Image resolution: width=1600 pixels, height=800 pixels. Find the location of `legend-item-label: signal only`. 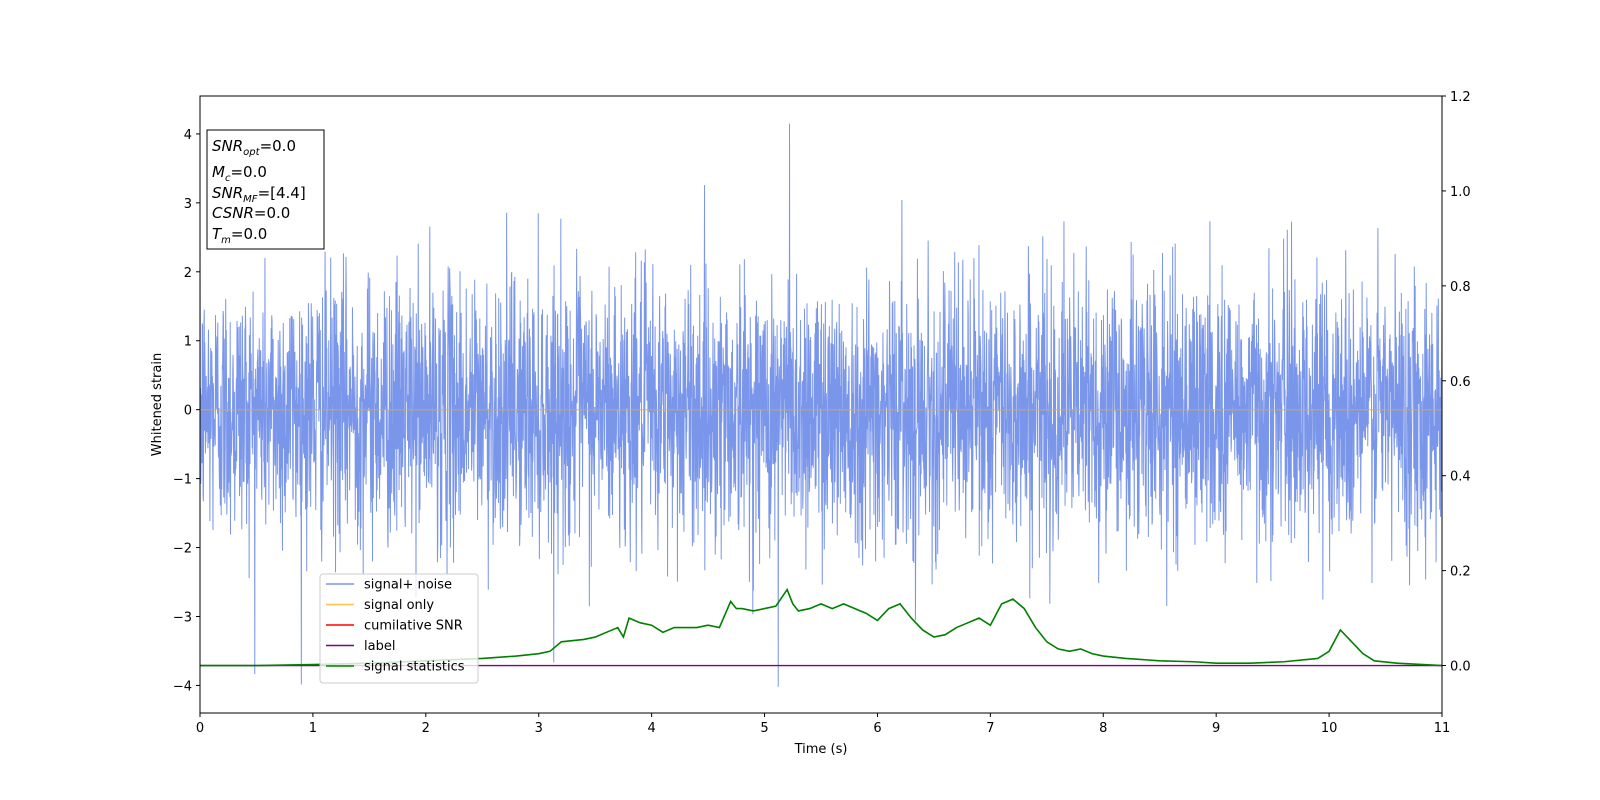

legend-item-label: signal only is located at coordinates (399, 605).